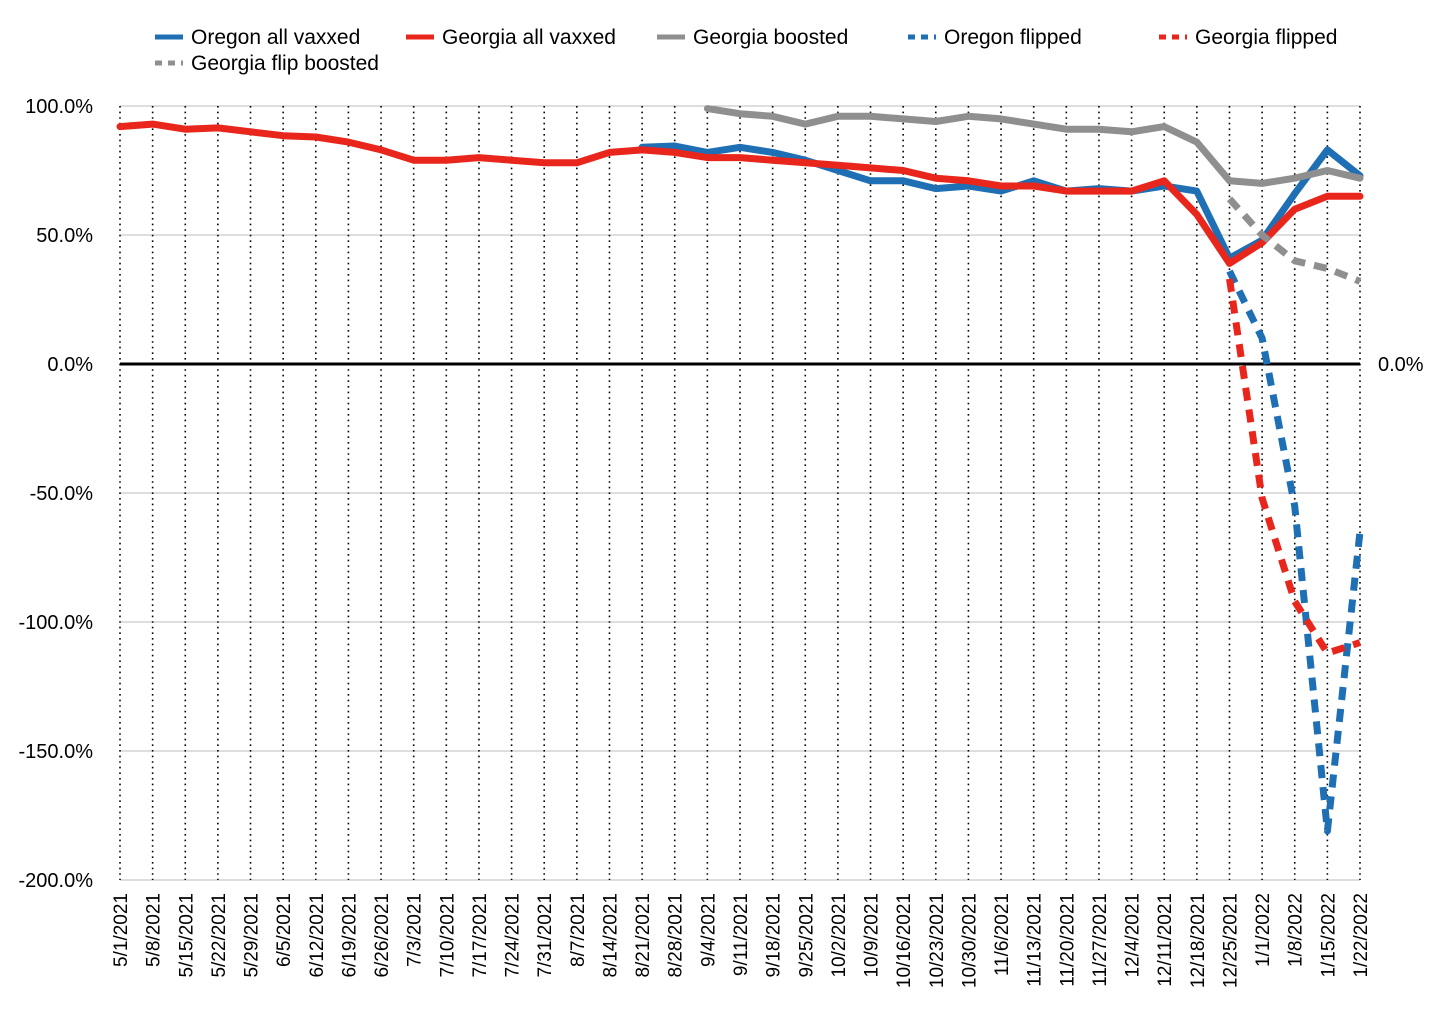  What do you see at coordinates (1266, 37) in the screenshot?
I see `legend-label-georgia-flipped: Georgia flipped` at bounding box center [1266, 37].